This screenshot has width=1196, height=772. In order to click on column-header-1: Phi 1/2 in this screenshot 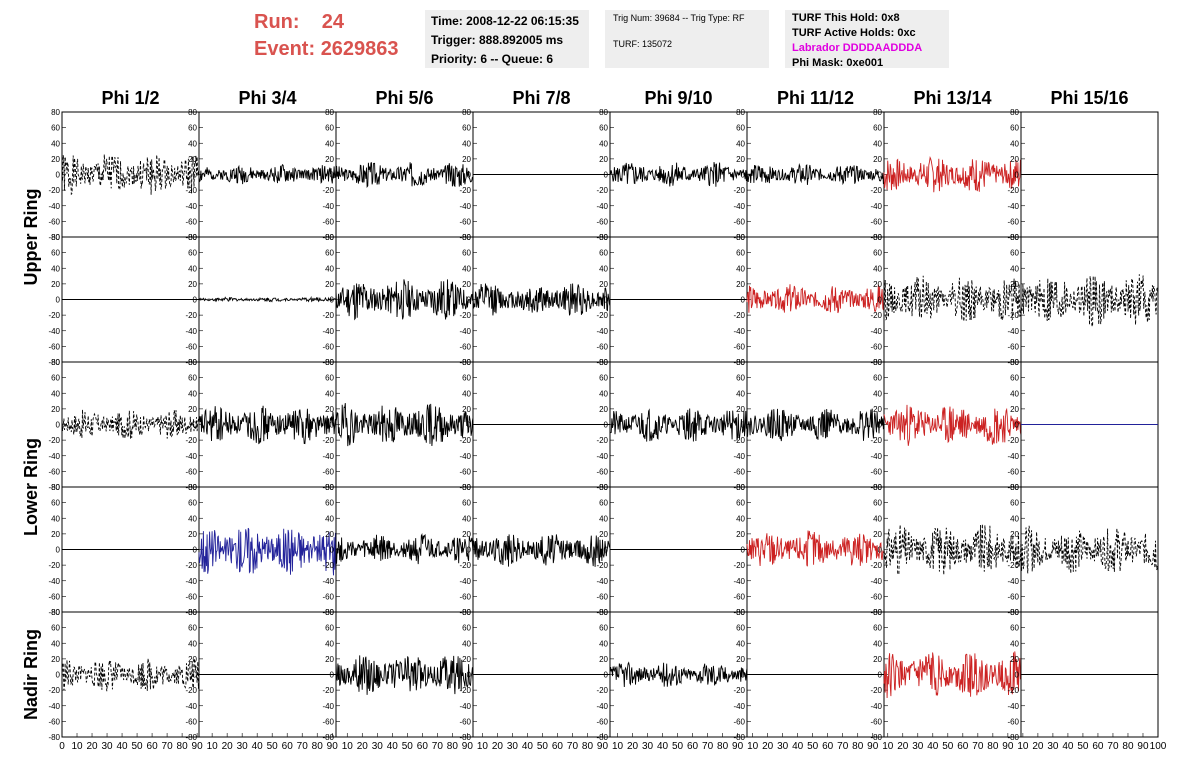, I will do `click(130, 98)`.